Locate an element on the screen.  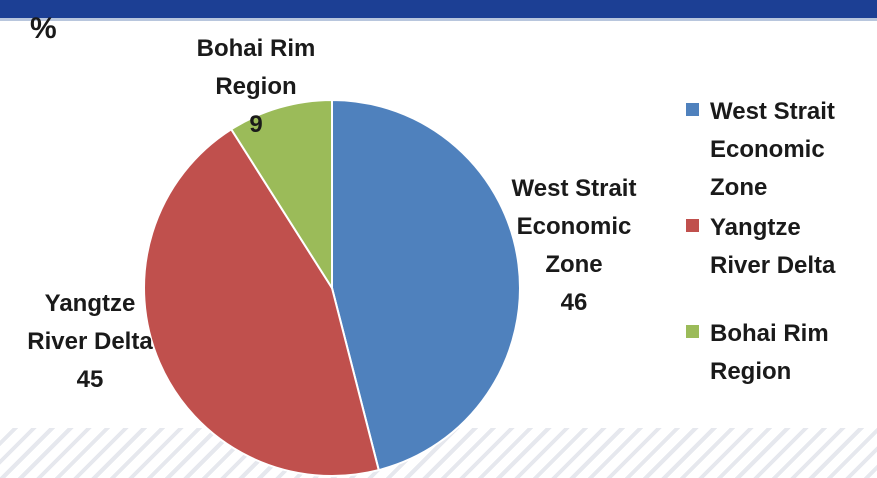
header-band is located at coordinates (438, 10).